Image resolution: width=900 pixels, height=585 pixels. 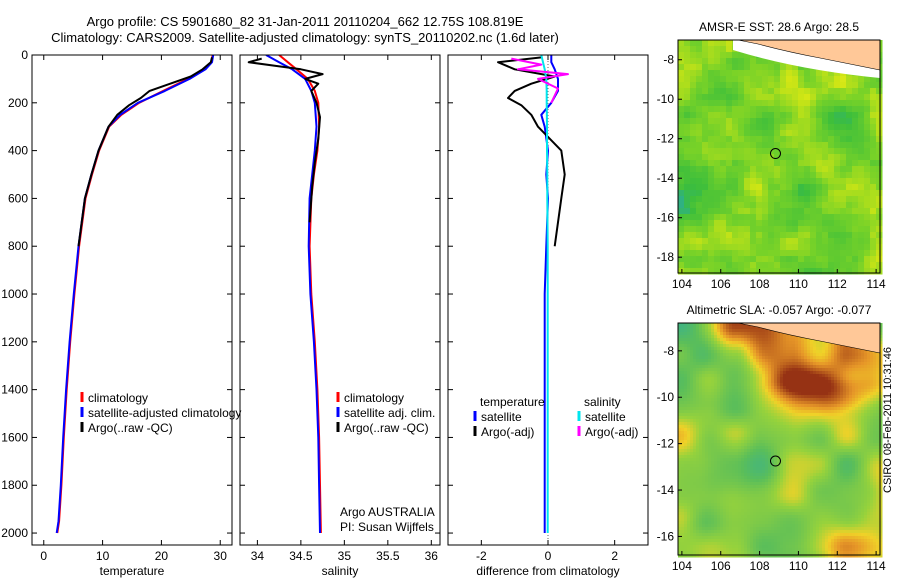 I want to click on series-group, so click(x=135, y=294).